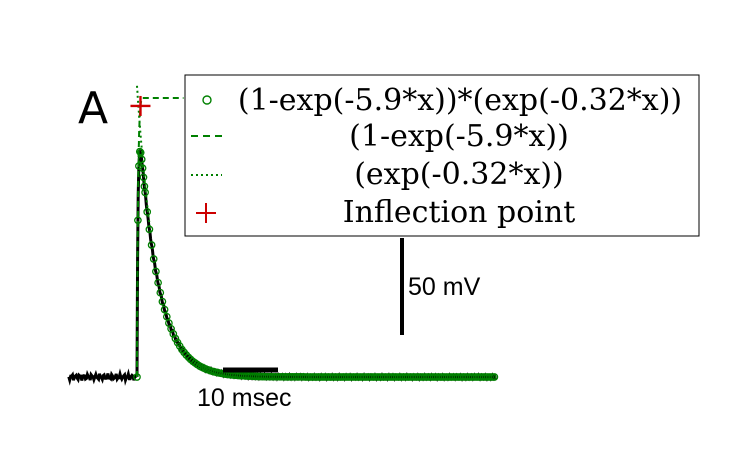 The width and height of the screenshot is (753, 473). What do you see at coordinates (459, 174) in the screenshot?
I see `legend-label-decay: (exp(-0.32*x))` at bounding box center [459, 174].